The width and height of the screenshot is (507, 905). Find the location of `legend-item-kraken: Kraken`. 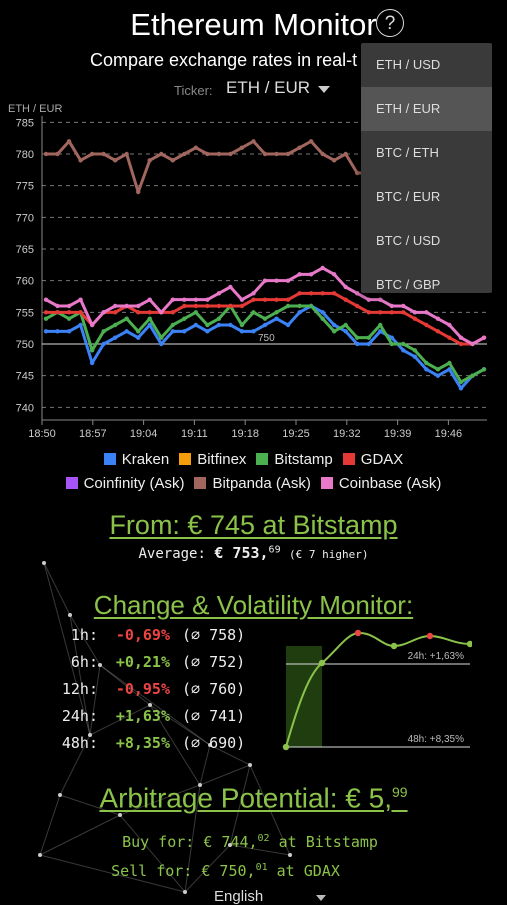

legend-item-kraken: Kraken is located at coordinates (136, 459).